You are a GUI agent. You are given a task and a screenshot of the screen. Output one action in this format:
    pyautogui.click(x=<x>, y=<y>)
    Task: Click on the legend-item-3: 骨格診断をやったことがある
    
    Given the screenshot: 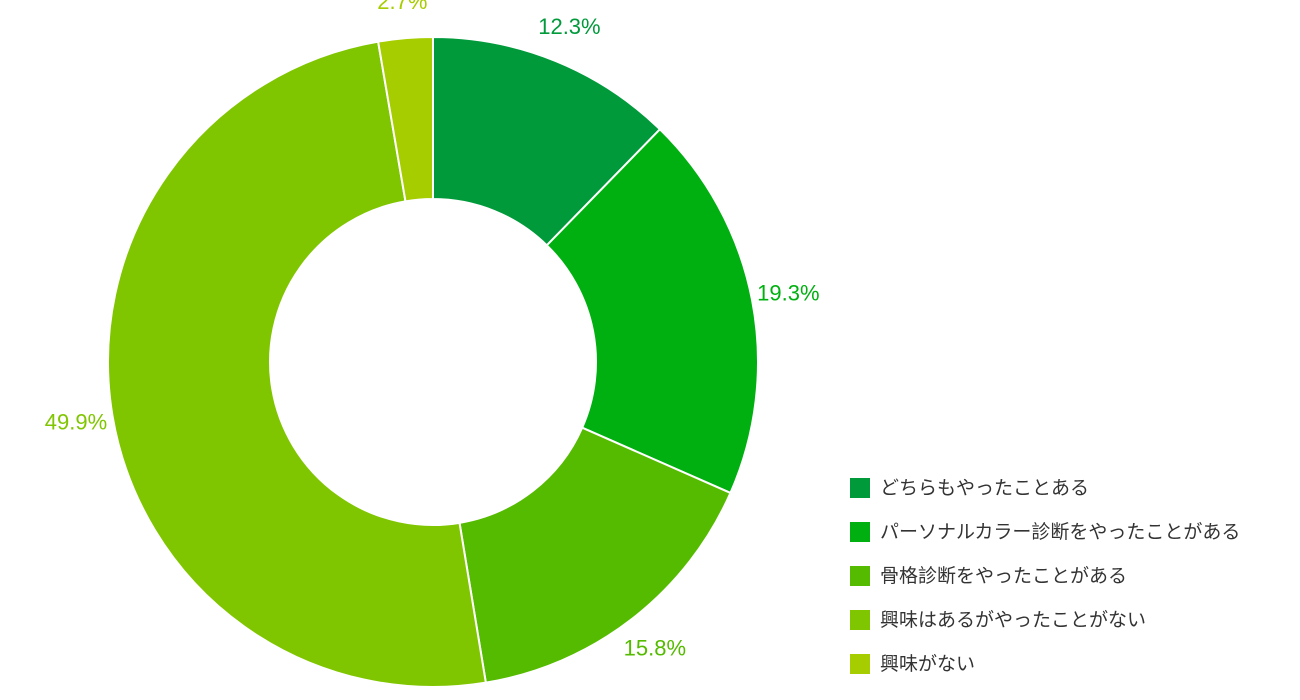 What is the action you would take?
    pyautogui.click(x=988, y=576)
    